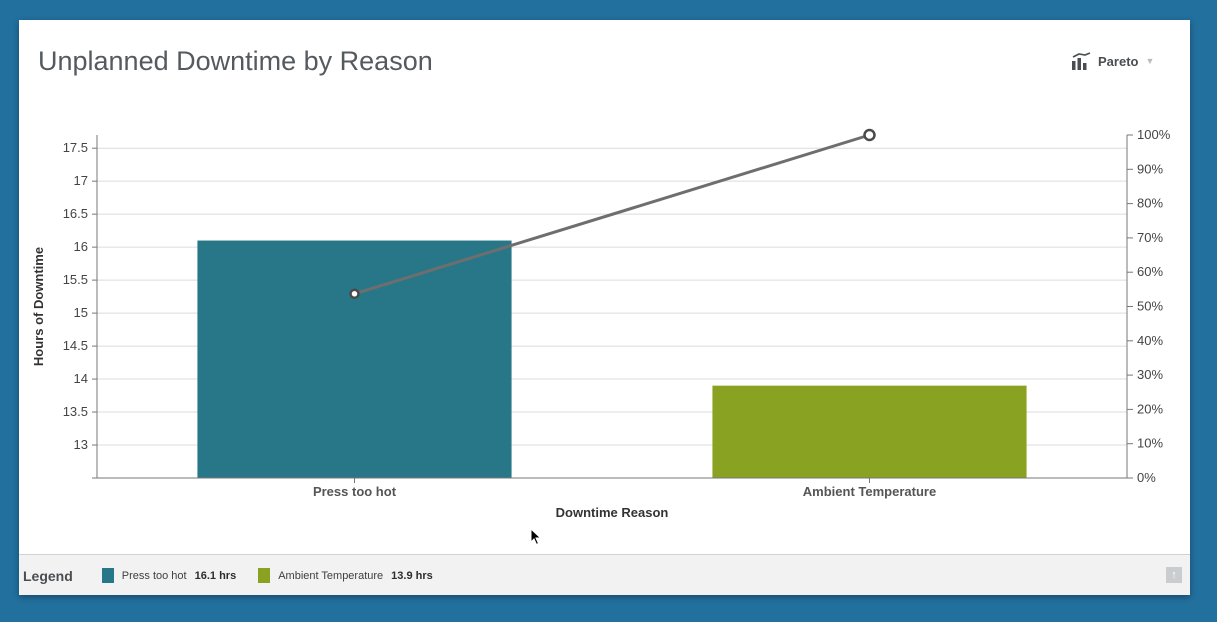 The height and width of the screenshot is (622, 1217). I want to click on y-tick-label: 15, so click(81, 312).